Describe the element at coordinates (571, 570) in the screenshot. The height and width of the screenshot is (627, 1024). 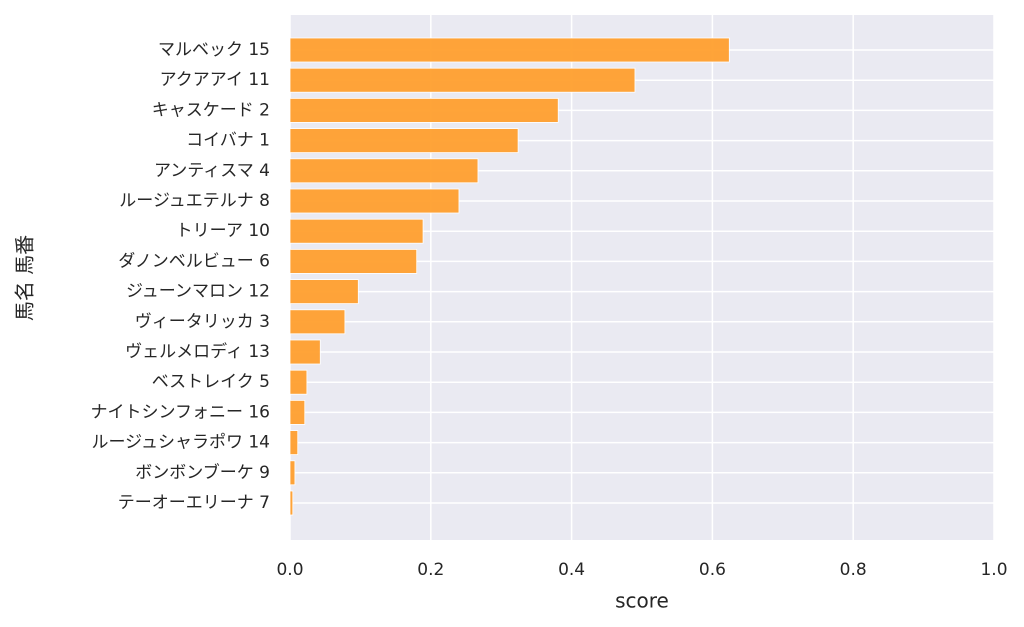
I see `x-tick-label: 0.4` at that location.